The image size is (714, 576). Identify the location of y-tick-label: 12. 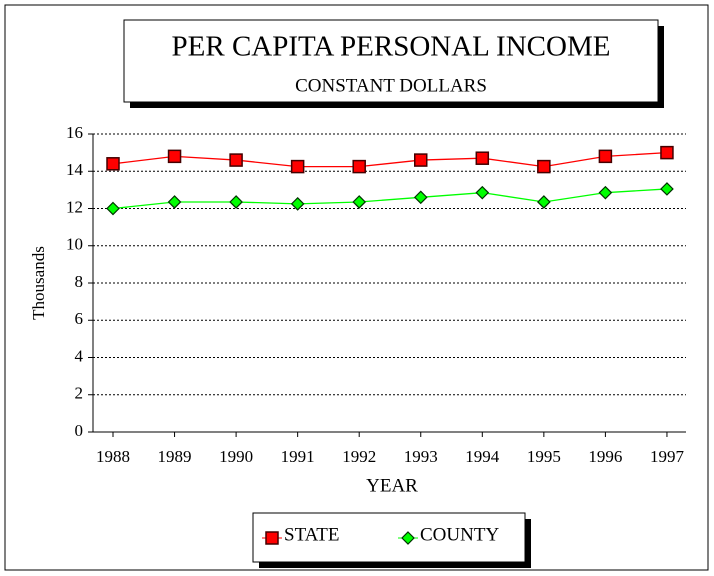
(74, 206).